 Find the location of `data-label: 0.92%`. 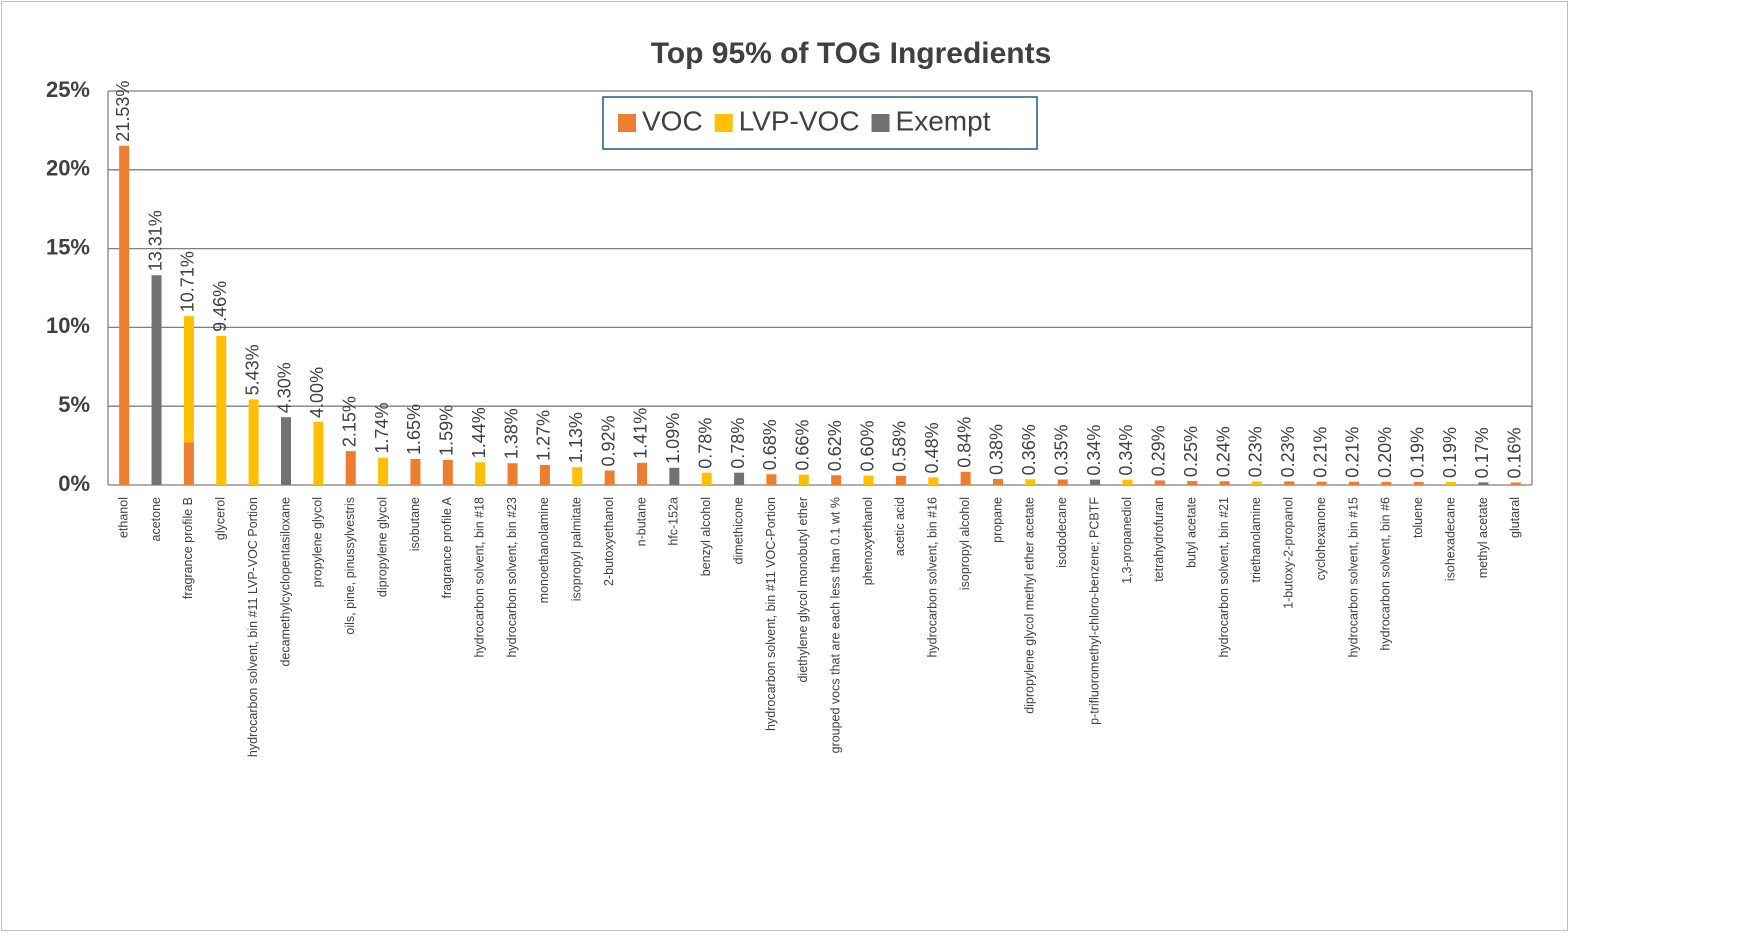

data-label: 0.92% is located at coordinates (608, 440).